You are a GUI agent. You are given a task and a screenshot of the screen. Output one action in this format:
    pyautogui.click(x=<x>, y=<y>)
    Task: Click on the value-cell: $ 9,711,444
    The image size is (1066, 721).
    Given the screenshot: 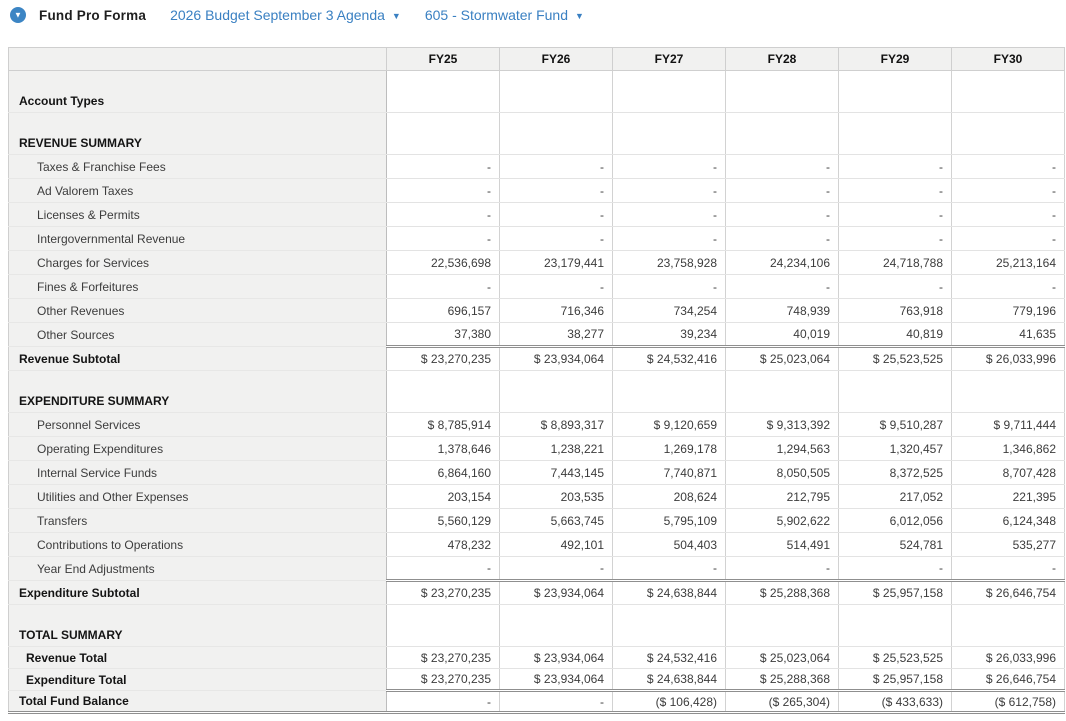 What is the action you would take?
    pyautogui.click(x=1008, y=424)
    